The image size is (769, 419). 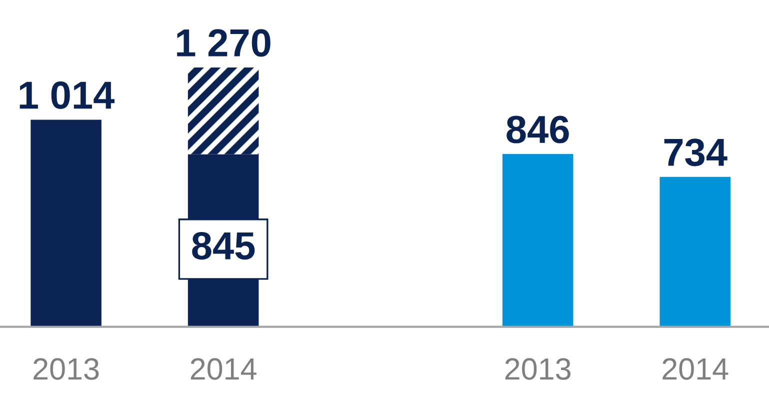 I want to click on data-label: 734, so click(x=696, y=152).